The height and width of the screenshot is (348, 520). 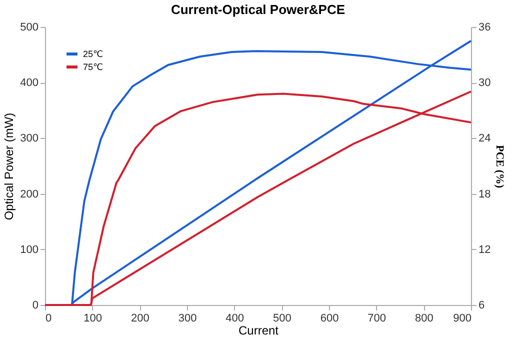 What do you see at coordinates (484, 138) in the screenshot?
I see `y2-tick-label: 24` at bounding box center [484, 138].